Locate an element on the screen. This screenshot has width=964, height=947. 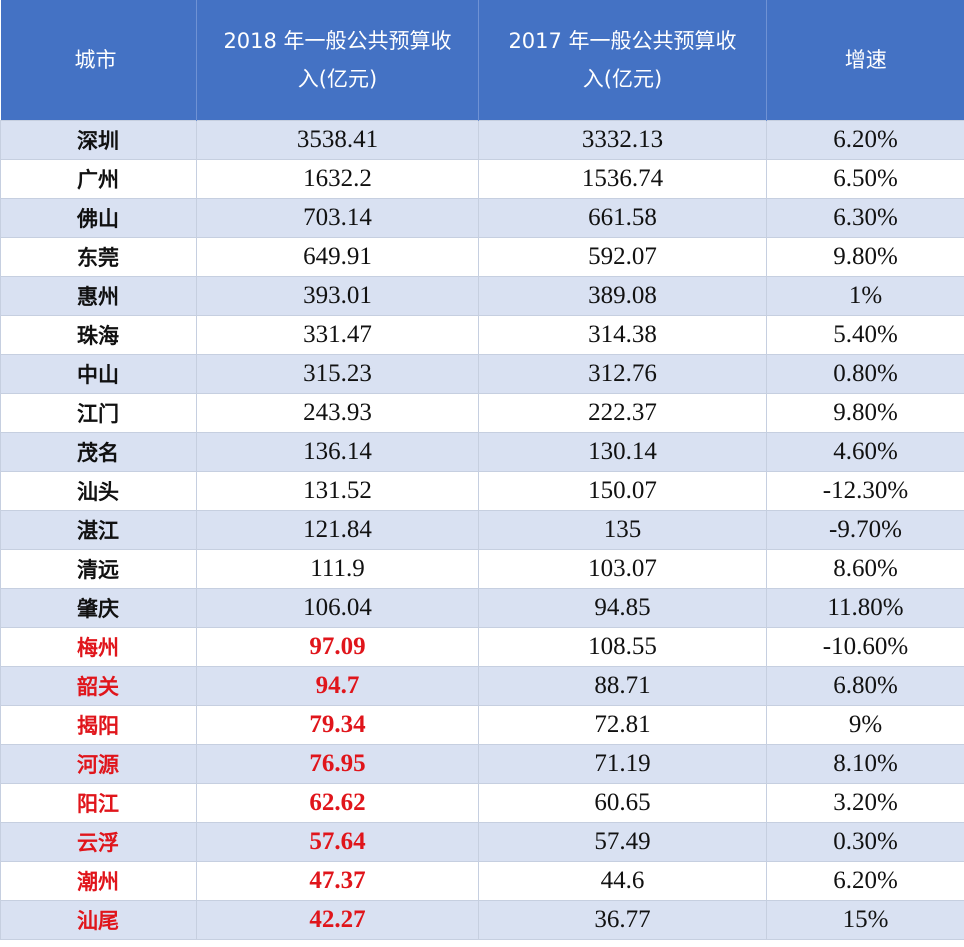
city-cell: 江门 is located at coordinates (98, 413).